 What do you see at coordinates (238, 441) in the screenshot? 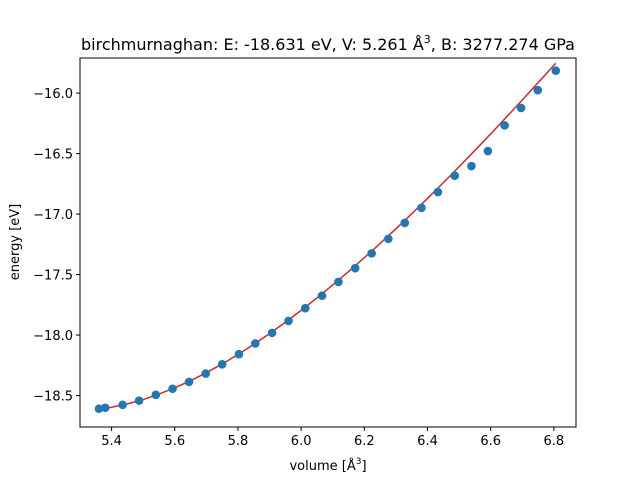
I see `x-tick-label: 5.8` at bounding box center [238, 441].